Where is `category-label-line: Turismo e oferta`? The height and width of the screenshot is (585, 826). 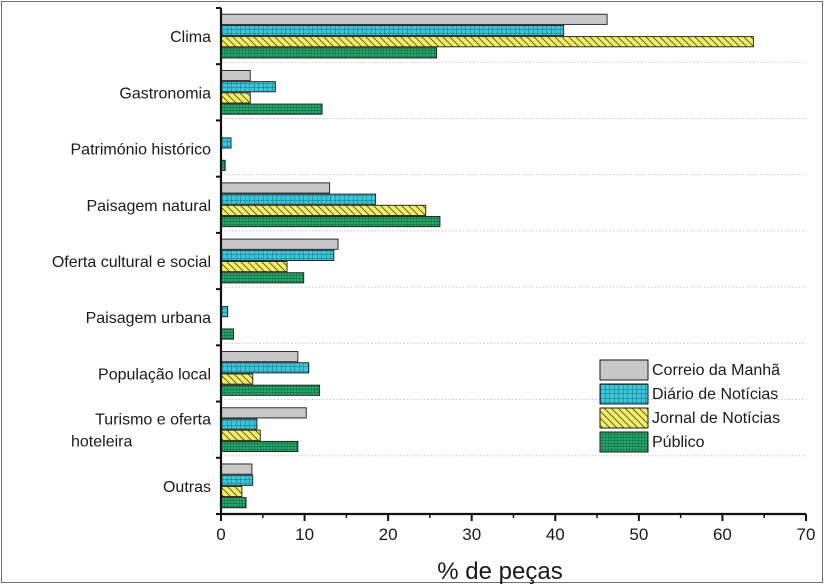 category-label-line: Turismo e oferta is located at coordinates (153, 420).